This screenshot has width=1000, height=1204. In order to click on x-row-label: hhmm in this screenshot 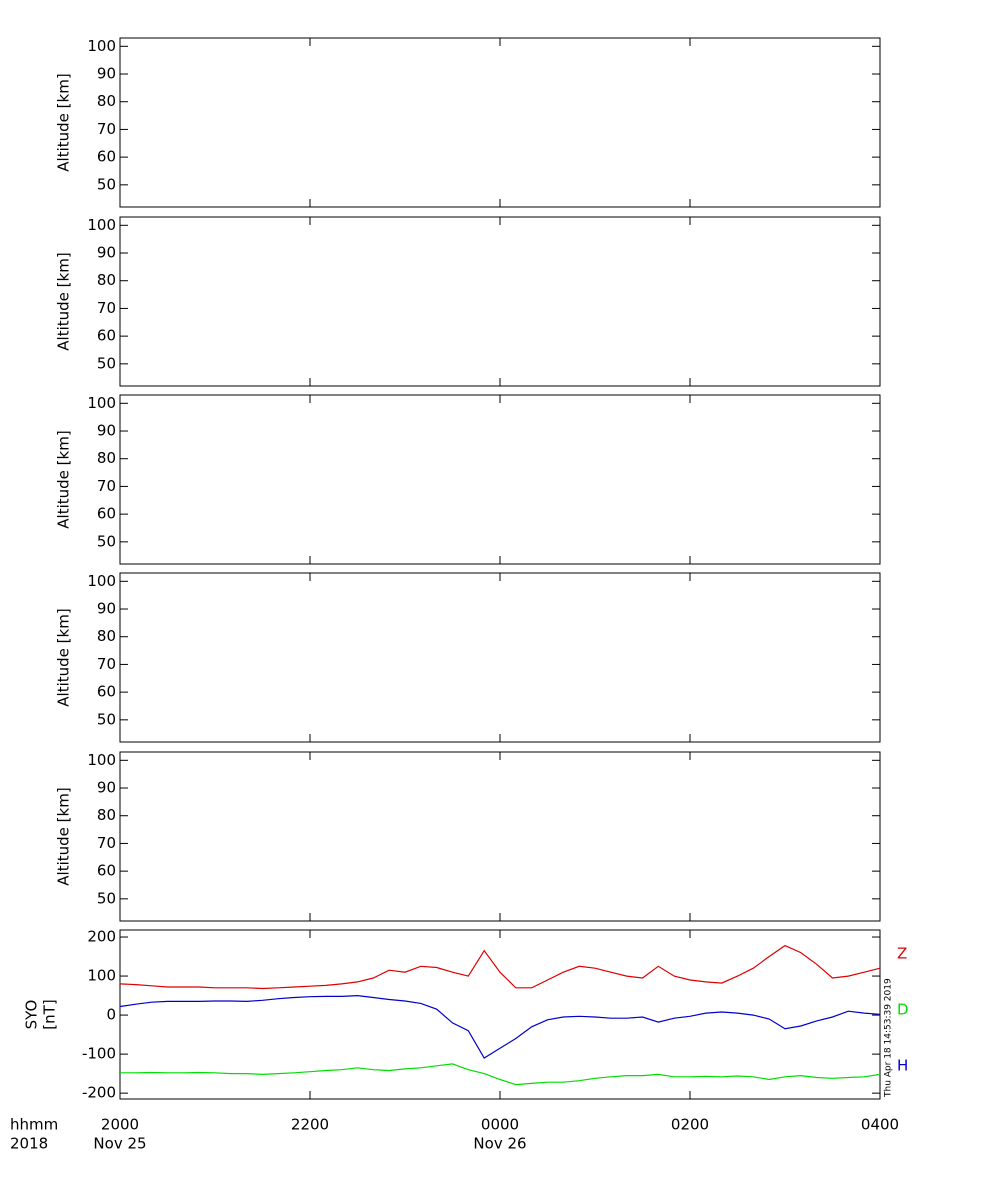, I will do `click(34, 1125)`.